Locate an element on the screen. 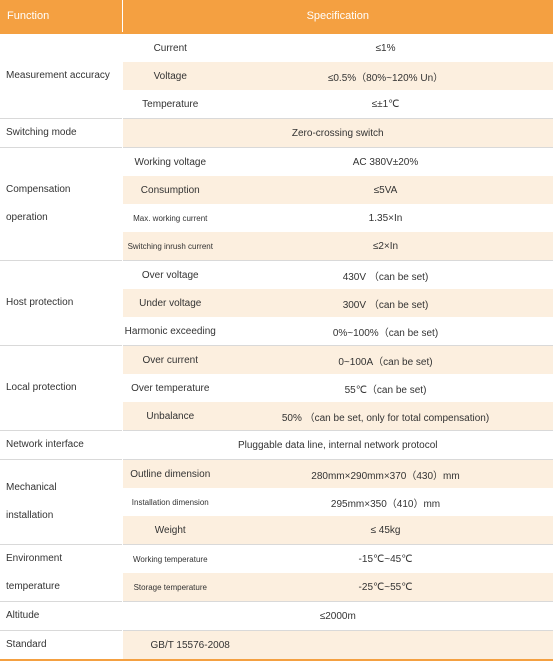 The height and width of the screenshot is (661, 553). row-label-altitude: Altitude is located at coordinates (61, 616).